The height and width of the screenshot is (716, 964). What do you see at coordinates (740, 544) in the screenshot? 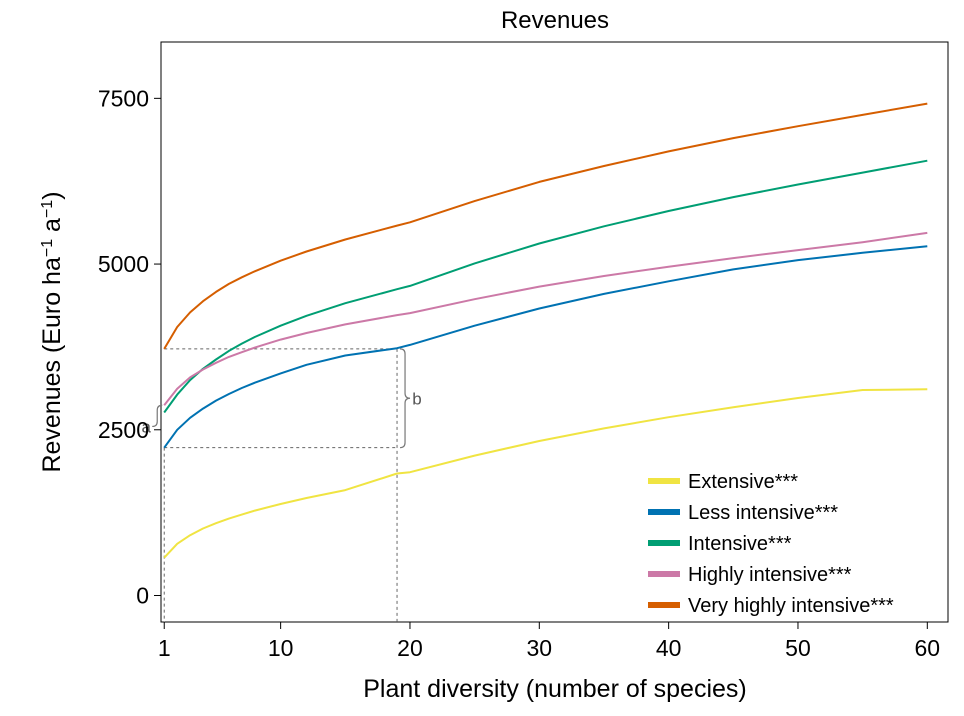
I see `legend-label: Intensive***` at bounding box center [740, 544].